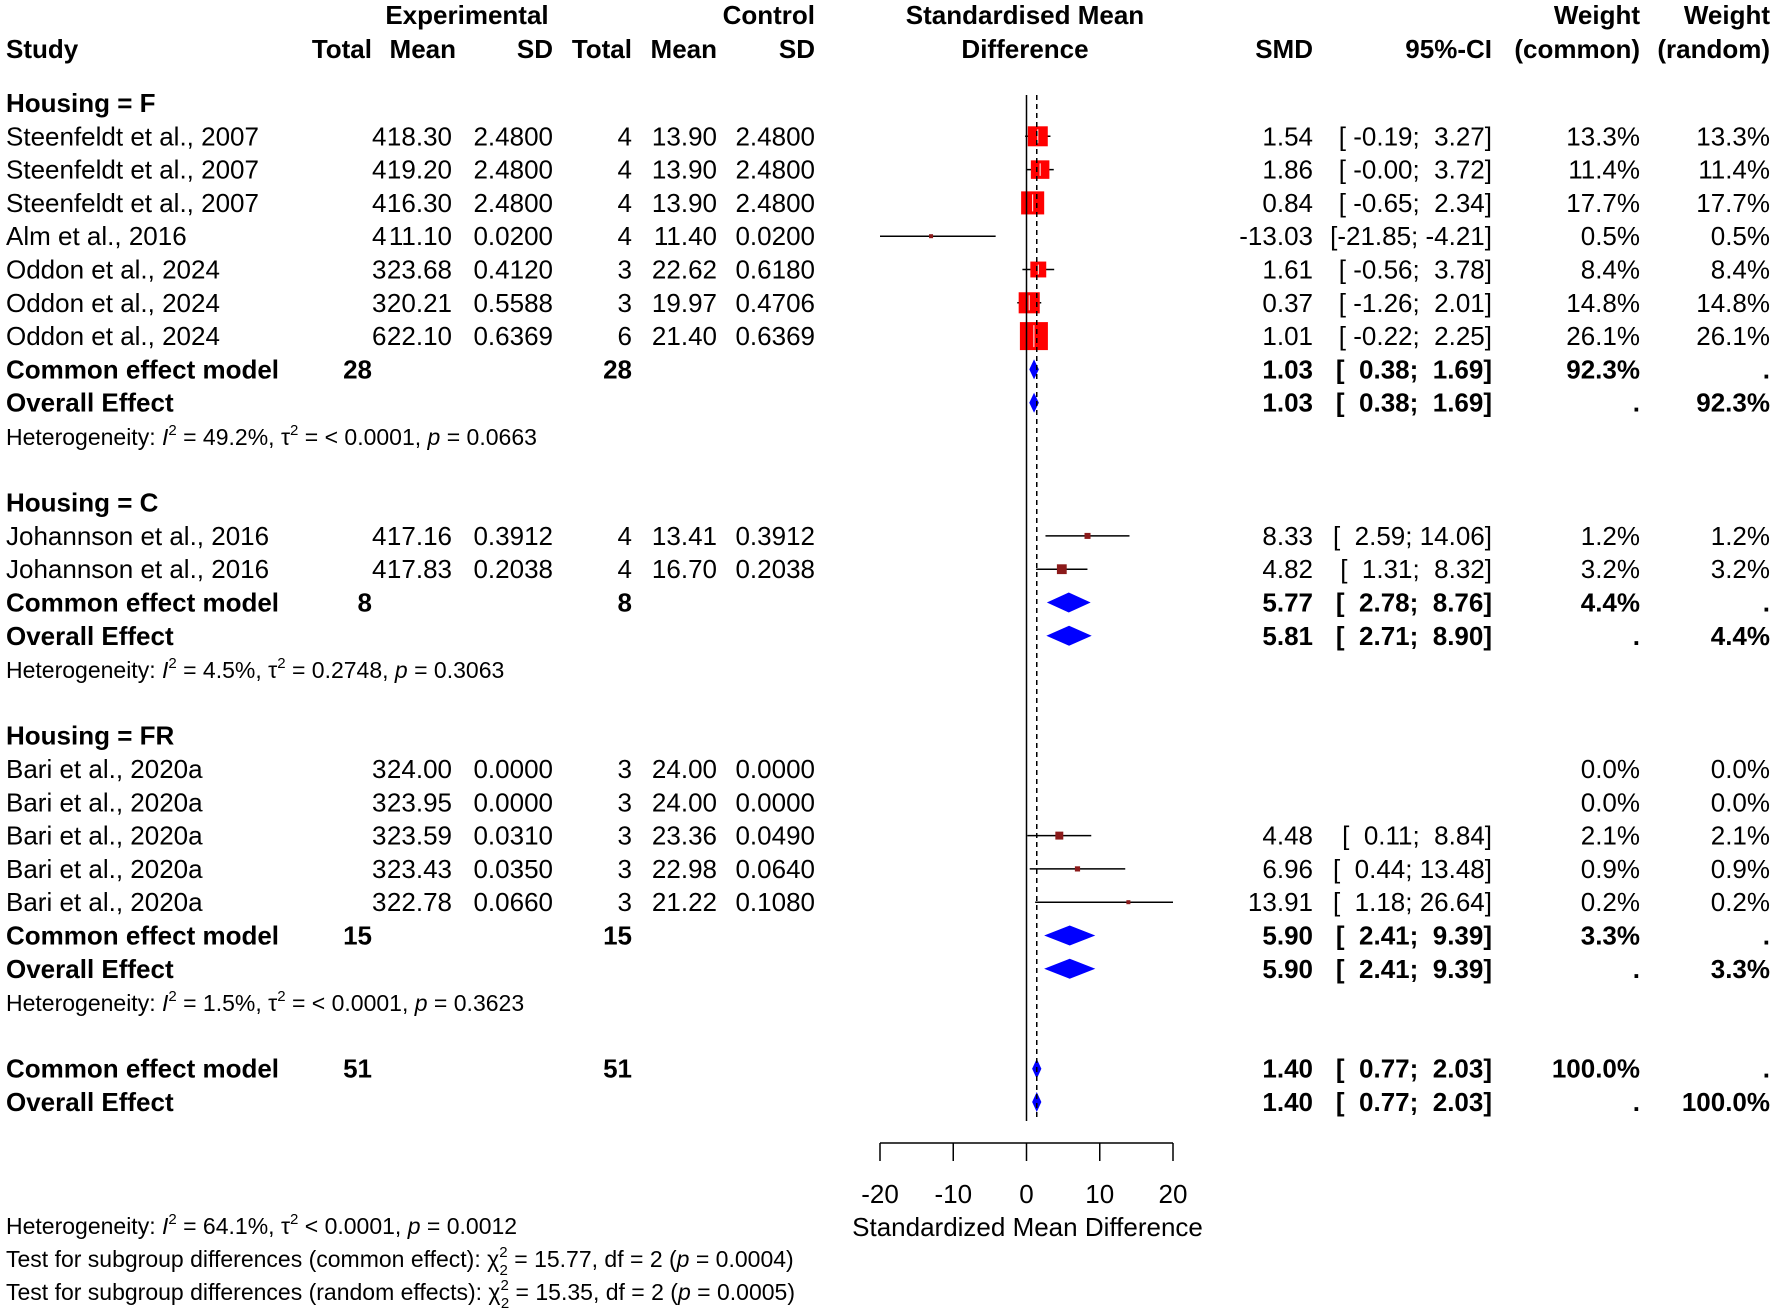 This screenshot has height=1315, width=1774. What do you see at coordinates (1726, 1102) in the screenshot?
I see `weight-random-summary: 100.0%` at bounding box center [1726, 1102].